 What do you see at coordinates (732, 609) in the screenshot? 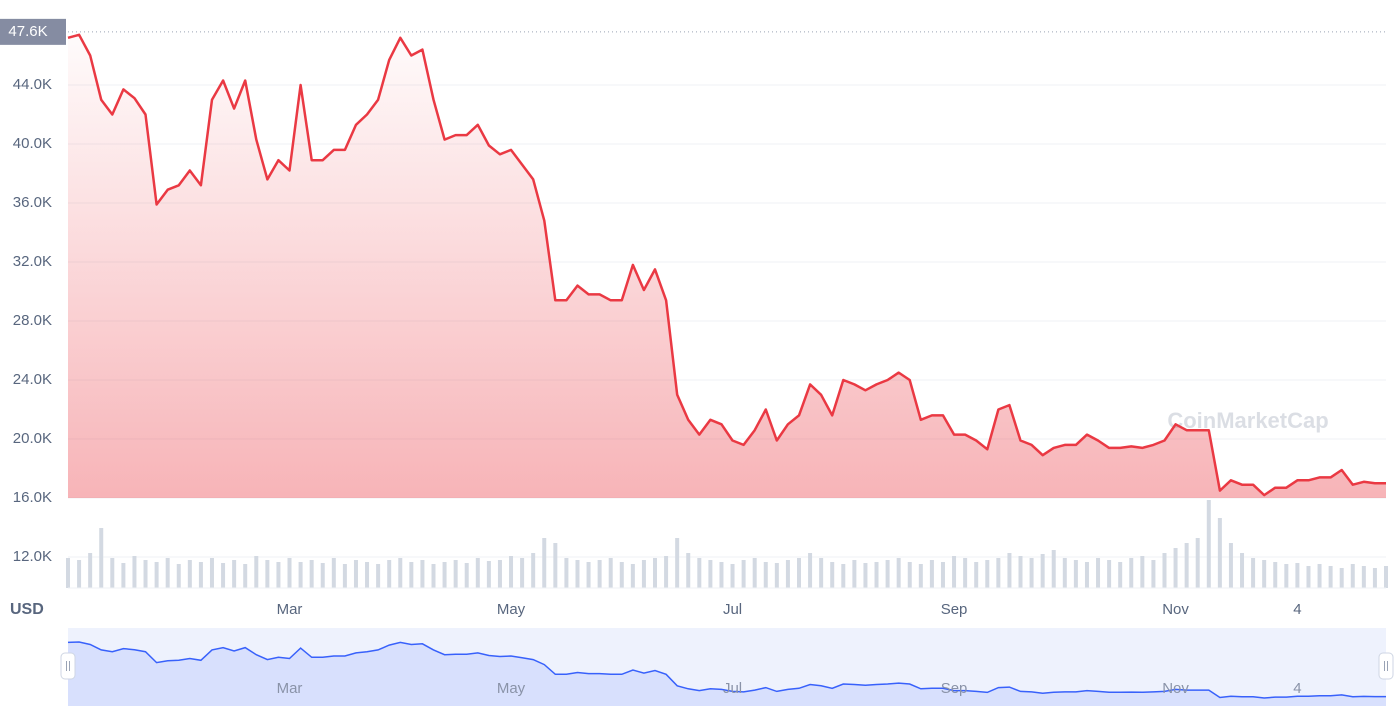
I see `x-tick-label: Jul` at bounding box center [732, 609].